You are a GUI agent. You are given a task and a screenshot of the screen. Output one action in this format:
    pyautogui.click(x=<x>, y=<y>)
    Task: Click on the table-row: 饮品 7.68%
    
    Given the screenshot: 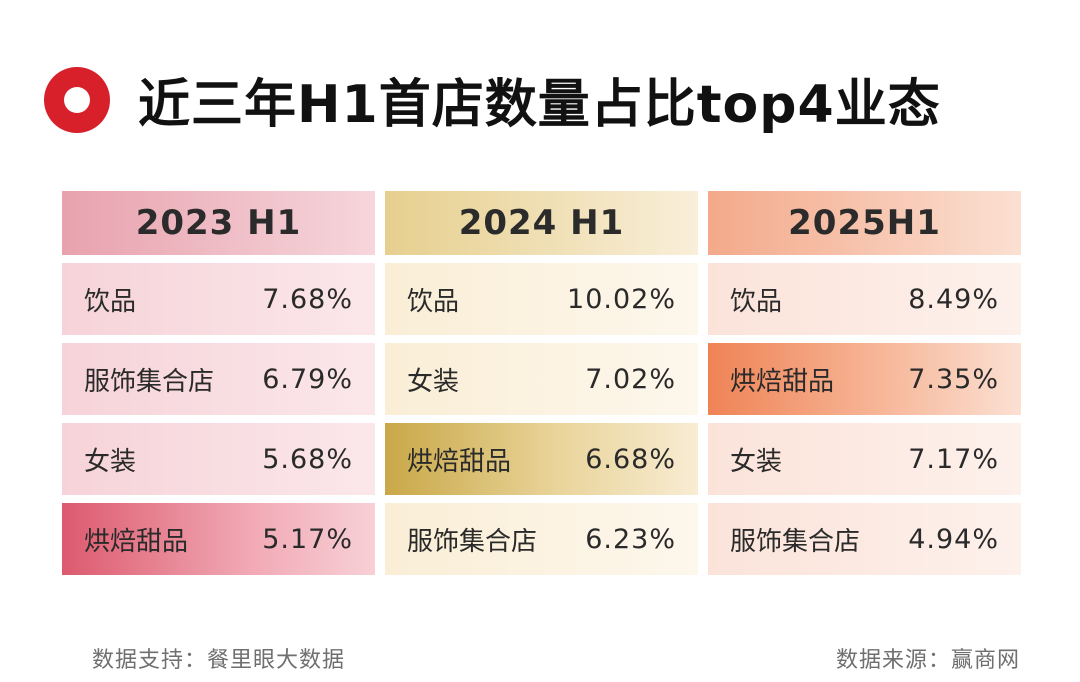 What is the action you would take?
    pyautogui.click(x=218, y=299)
    